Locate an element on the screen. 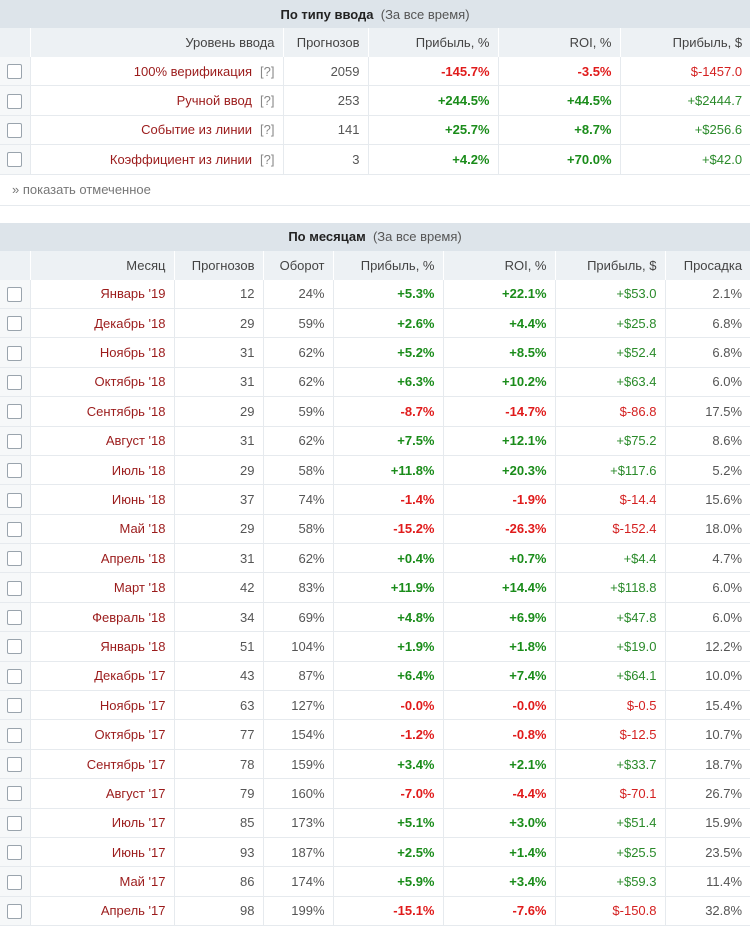 This screenshot has height=926, width=750. count-cell: 31 is located at coordinates (219, 558).